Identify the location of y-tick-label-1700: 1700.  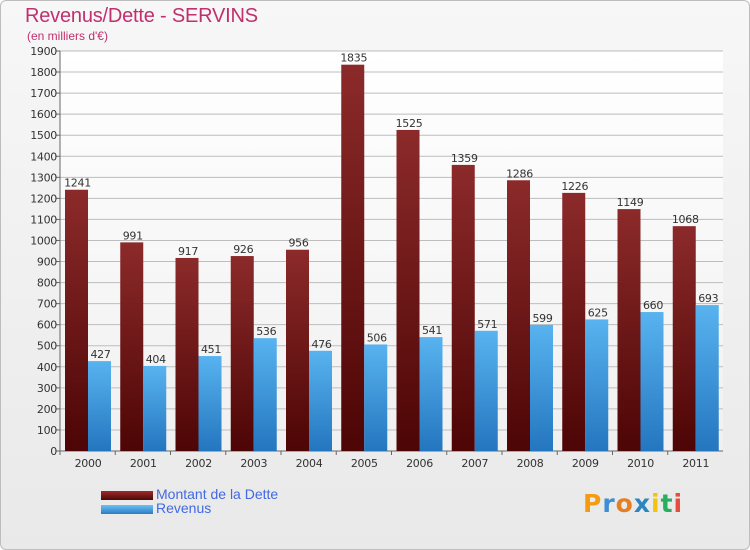
(43, 93).